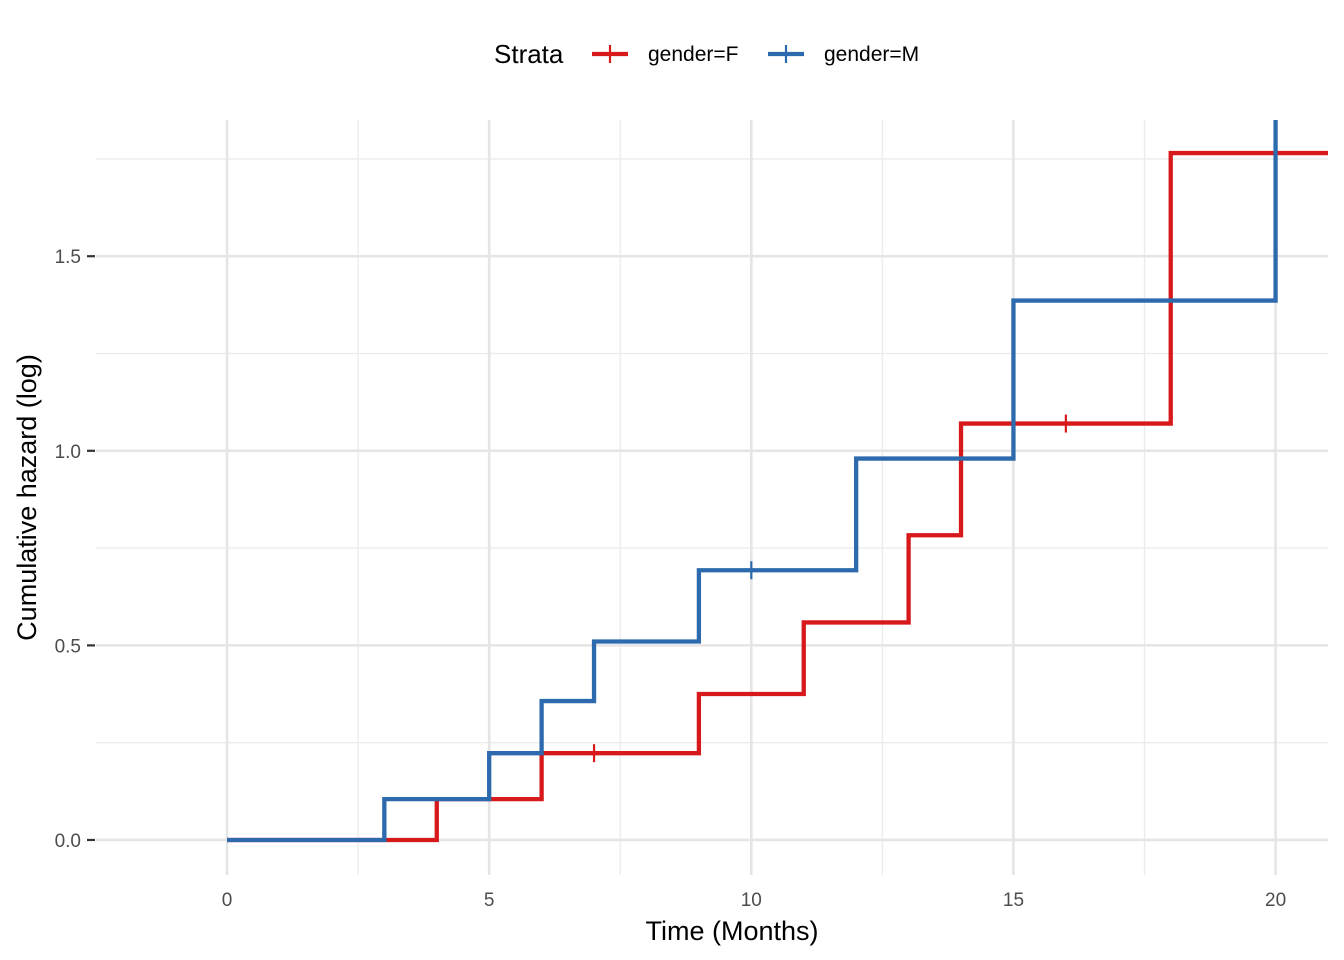  I want to click on x-tick-label: 20, so click(1275, 900).